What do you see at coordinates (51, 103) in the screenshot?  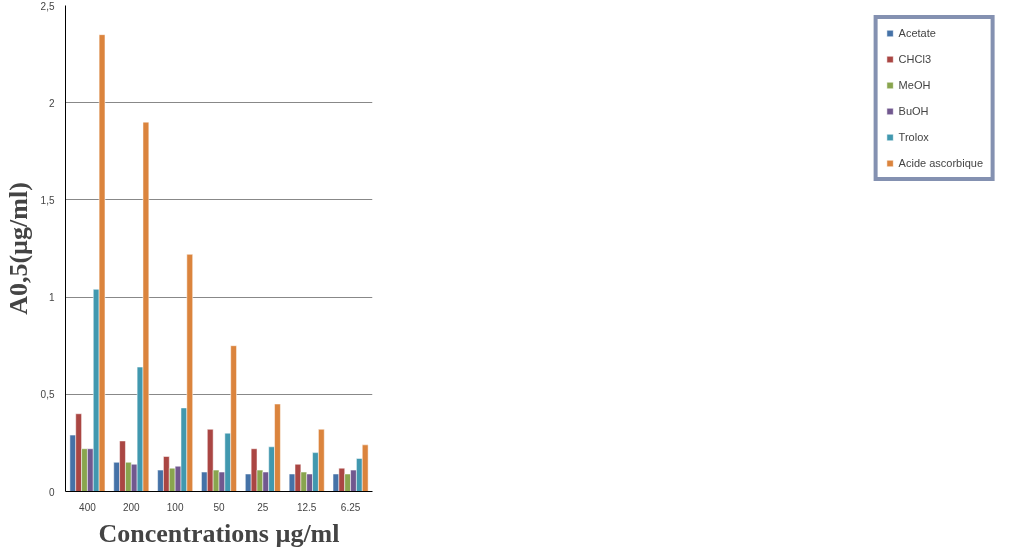 I see `y-tick-label: 2` at bounding box center [51, 103].